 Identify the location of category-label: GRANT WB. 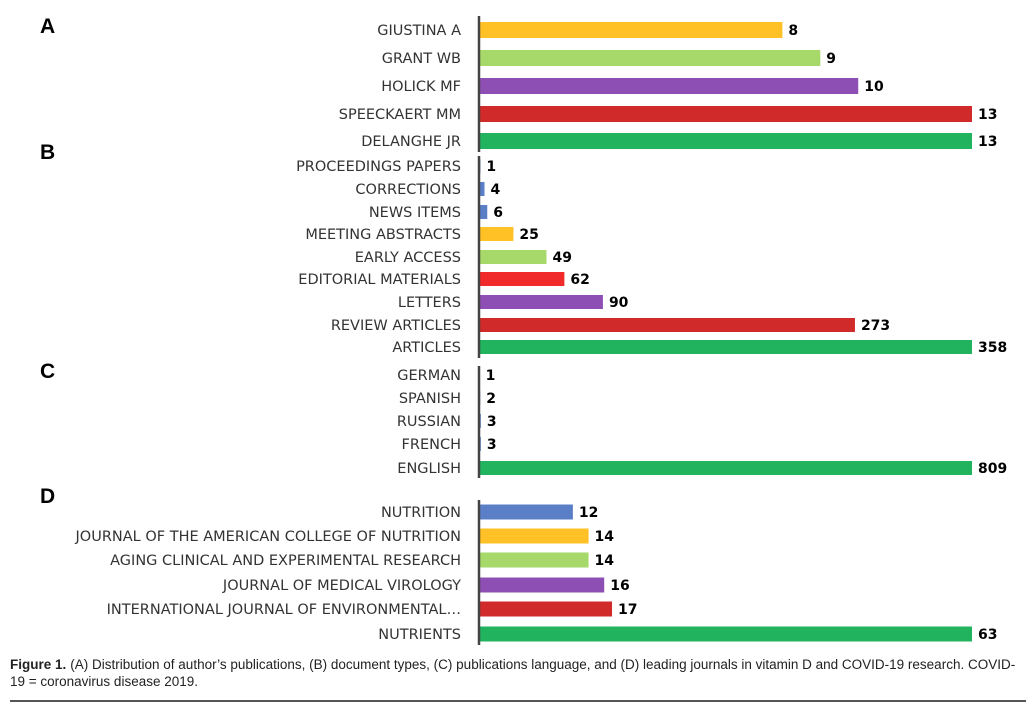
(421, 59).